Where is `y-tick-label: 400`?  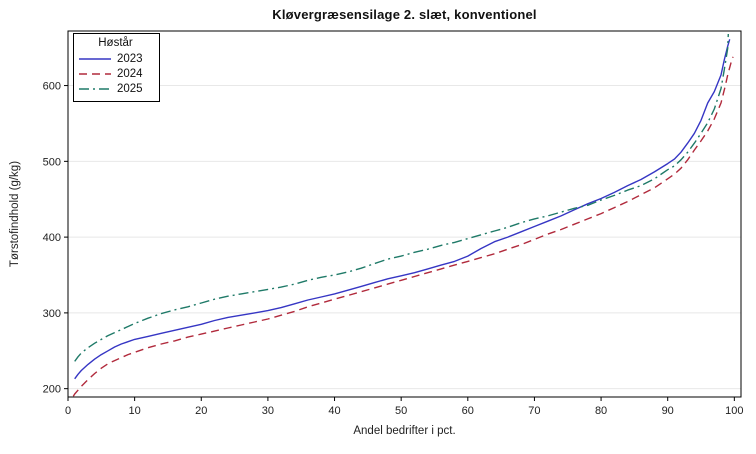
y-tick-label: 400 is located at coordinates (52, 238).